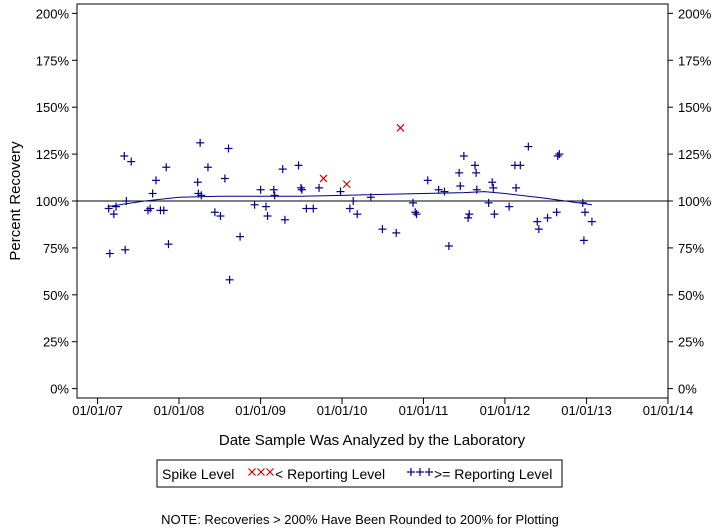 The height and width of the screenshot is (528, 720). What do you see at coordinates (179, 410) in the screenshot?
I see `x-tick-label: 01/01/08` at bounding box center [179, 410].